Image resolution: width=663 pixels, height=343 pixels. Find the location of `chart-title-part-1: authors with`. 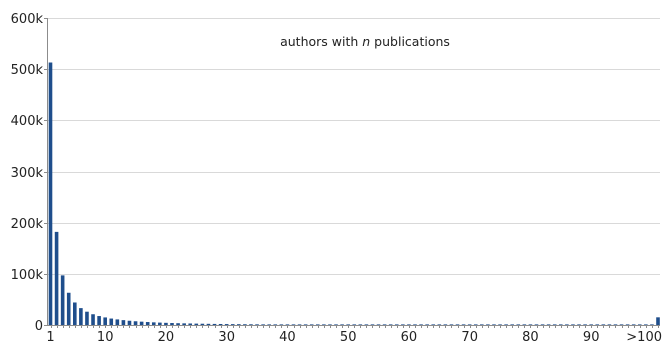

chart-title-part-1: authors with is located at coordinates (321, 41).